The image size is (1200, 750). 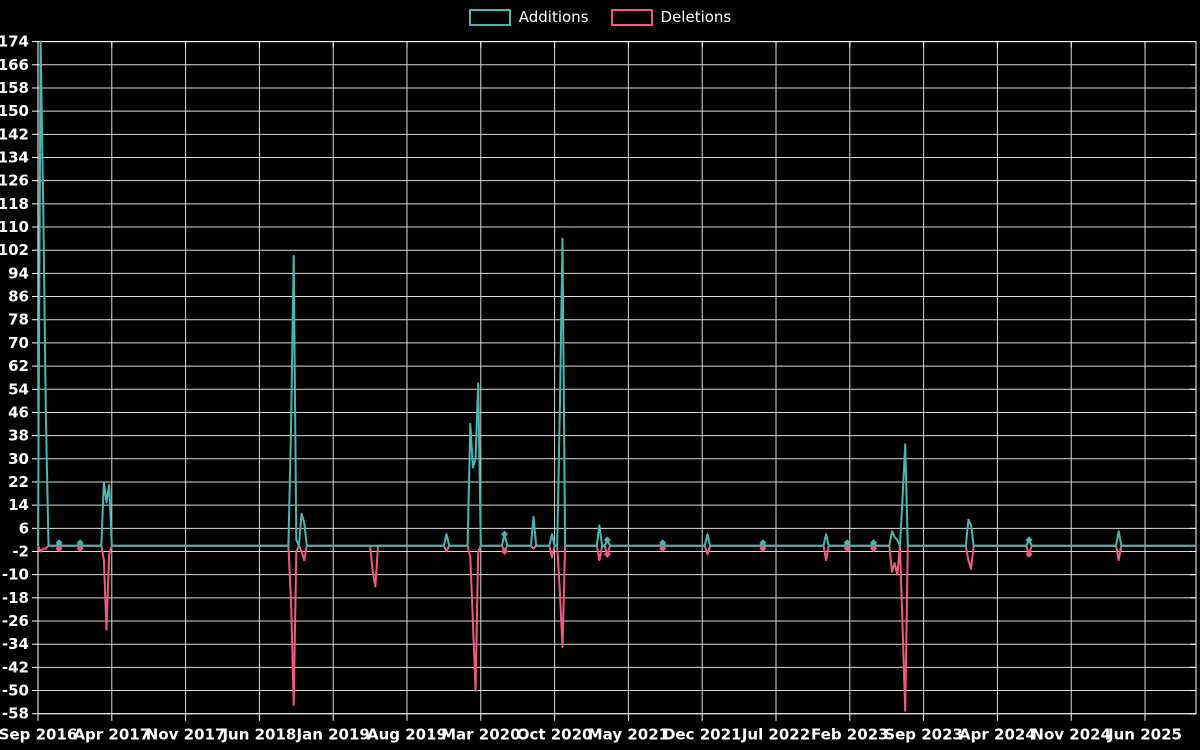 I want to click on y-tick-label: 14, so click(x=18, y=505).